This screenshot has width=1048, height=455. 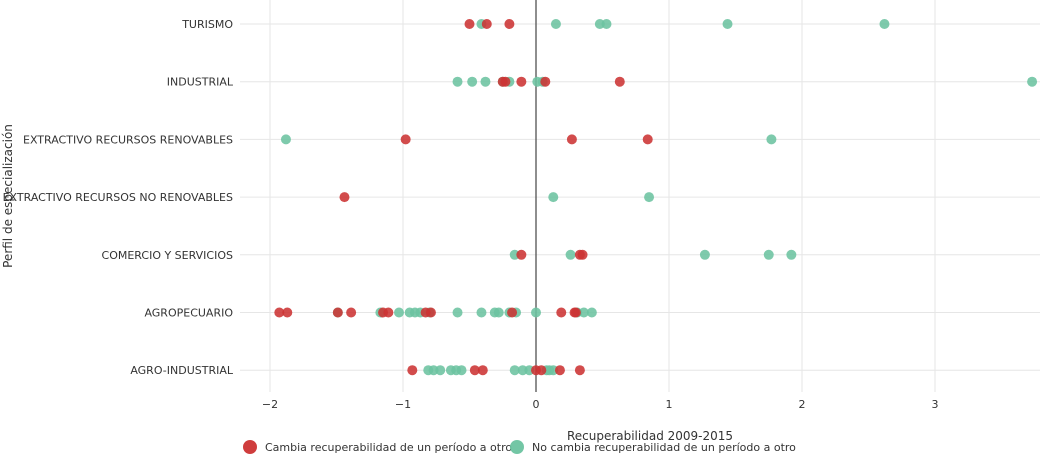 I want to click on x-tick-labels: −2 −1 0 1 2 3, so click(x=600, y=404).